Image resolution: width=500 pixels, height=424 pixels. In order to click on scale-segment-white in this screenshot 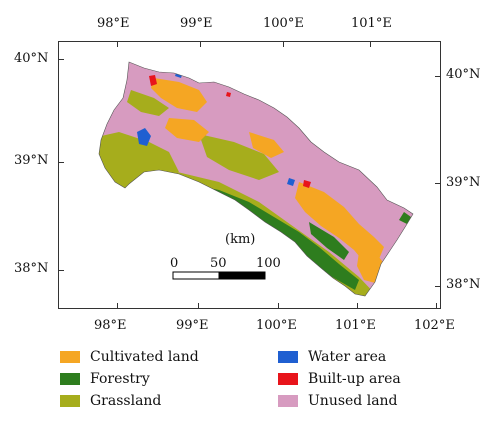, I will do `click(196, 275)`.